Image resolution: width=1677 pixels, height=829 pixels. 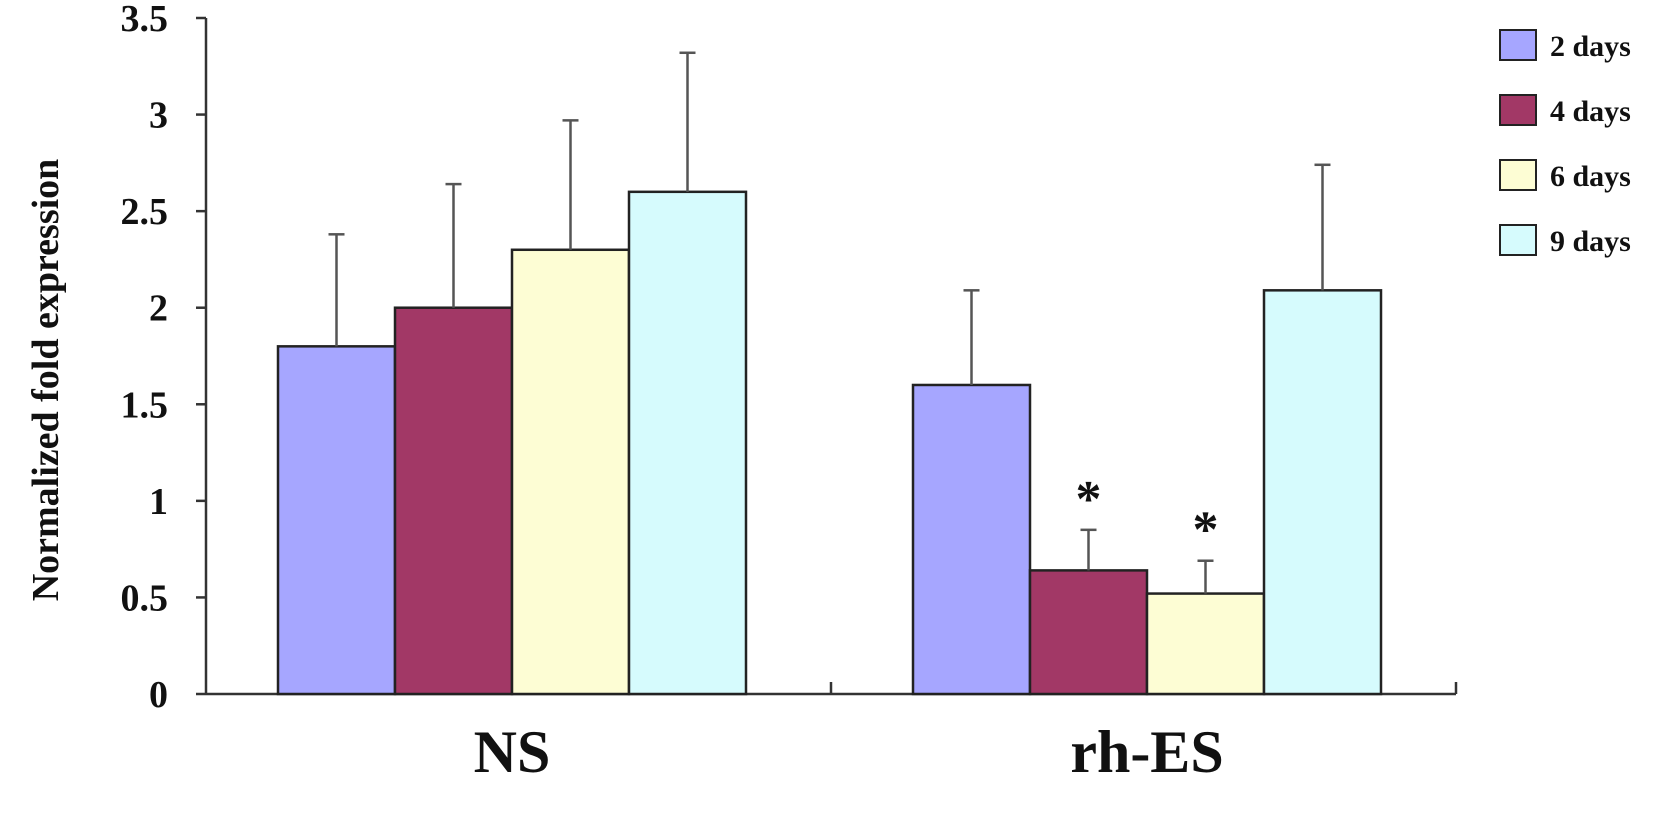 What do you see at coordinates (1146, 752) in the screenshot?
I see `x-category-label: rh-ES` at bounding box center [1146, 752].